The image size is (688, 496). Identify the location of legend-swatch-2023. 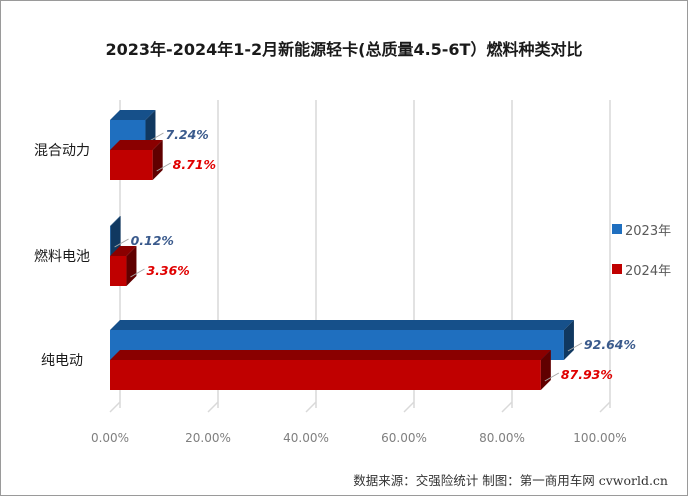
(617, 229).